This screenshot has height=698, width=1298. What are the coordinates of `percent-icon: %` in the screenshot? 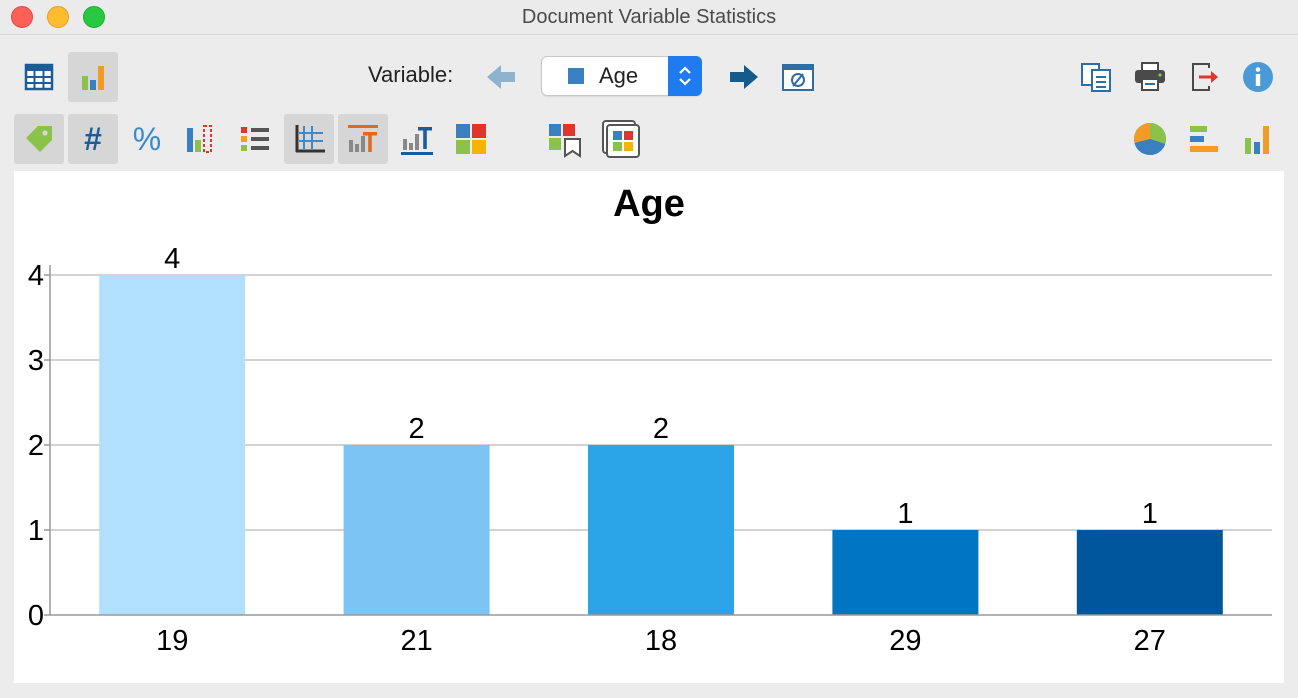 It's located at (147, 139).